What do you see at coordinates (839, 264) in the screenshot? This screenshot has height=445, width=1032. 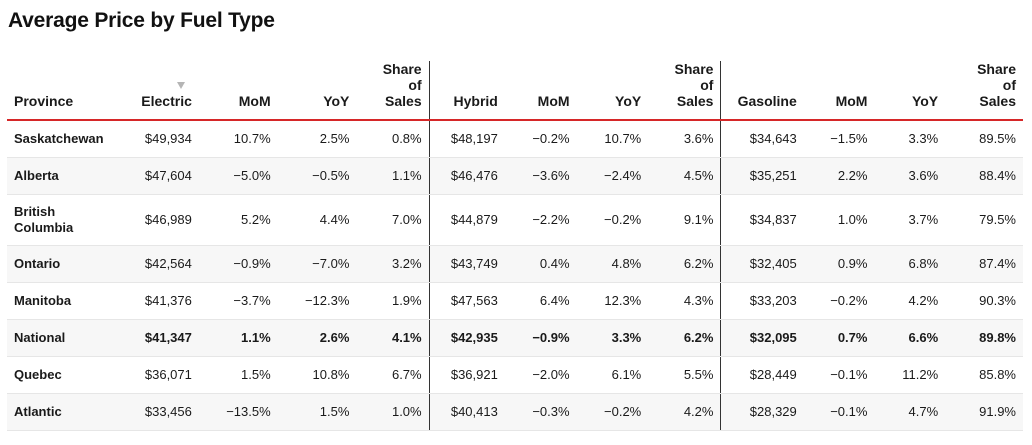 I see `value-cell: 0.9%` at bounding box center [839, 264].